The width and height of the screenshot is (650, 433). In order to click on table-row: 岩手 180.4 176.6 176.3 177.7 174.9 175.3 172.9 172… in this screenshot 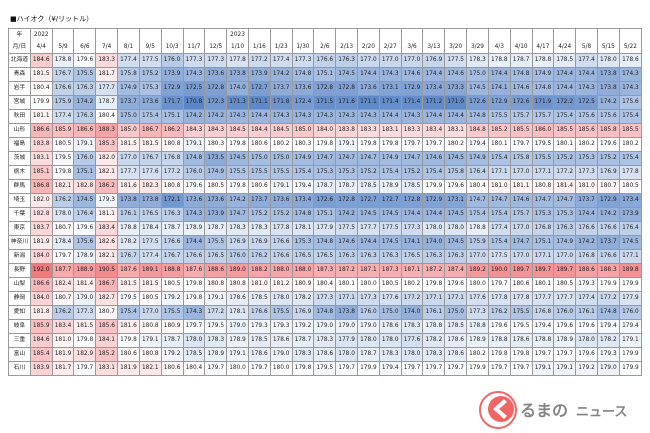, I will do `click(325, 88)`.